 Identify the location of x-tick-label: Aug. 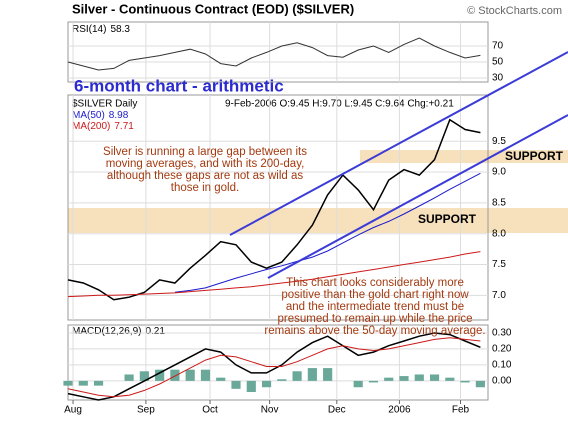
(73, 410).